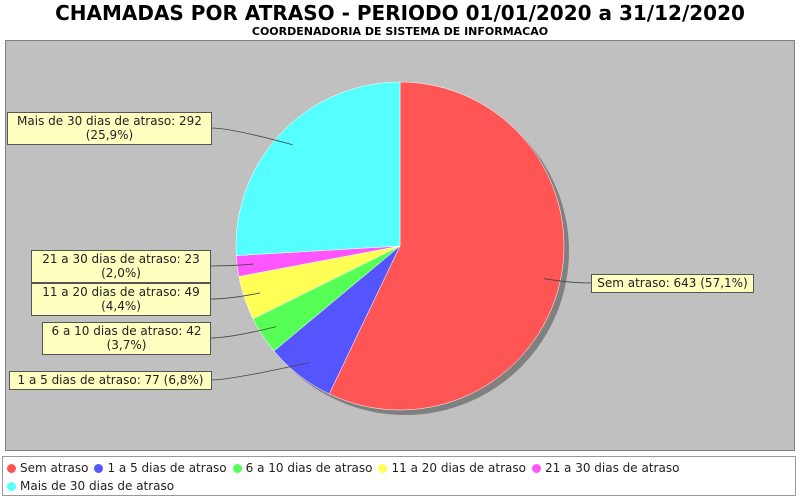  I want to click on slice-label-text: (3,7%), so click(127, 345).